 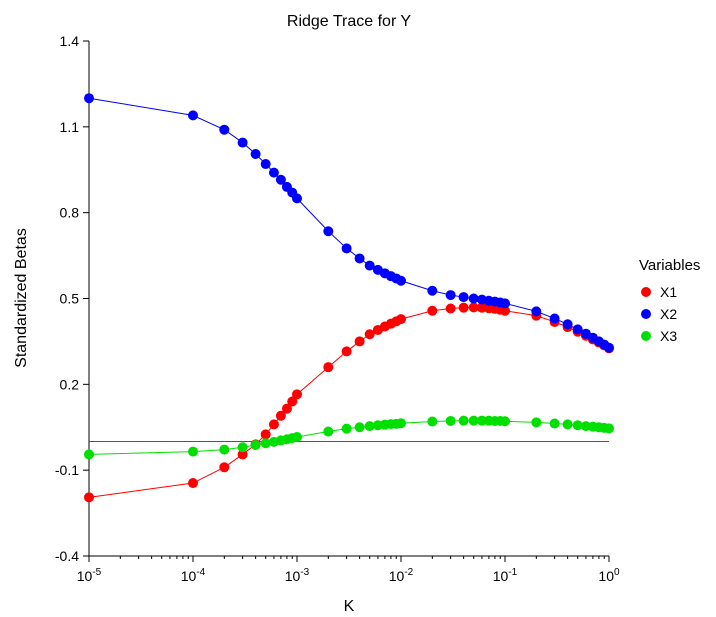 I want to click on legend-marker-x2, so click(x=646, y=314).